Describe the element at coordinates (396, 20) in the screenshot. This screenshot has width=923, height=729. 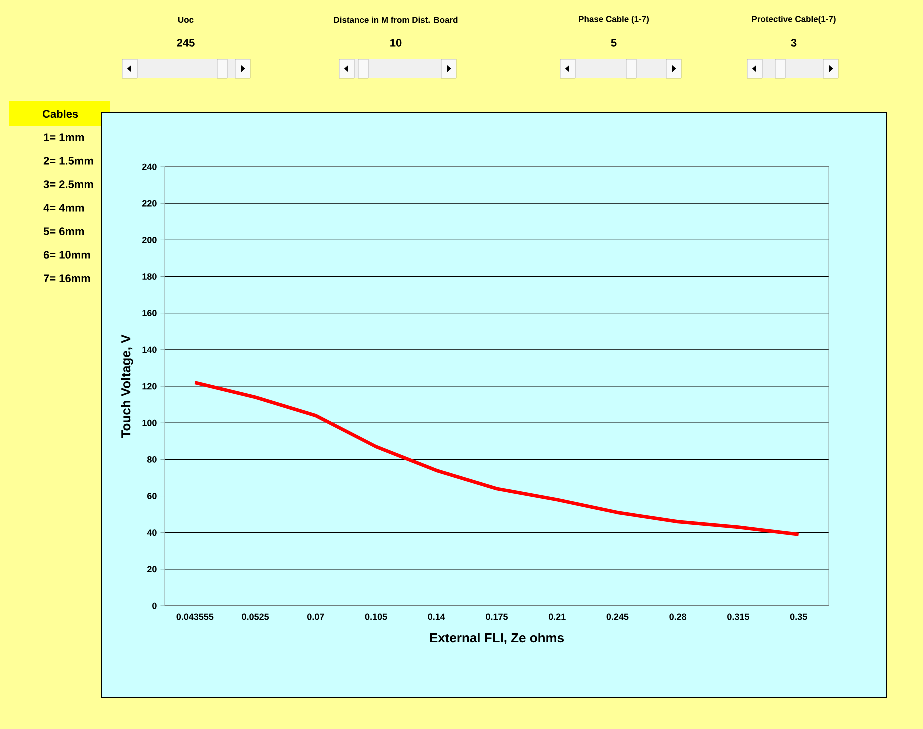
I see `text: Distance in M from Dist. Board` at that location.